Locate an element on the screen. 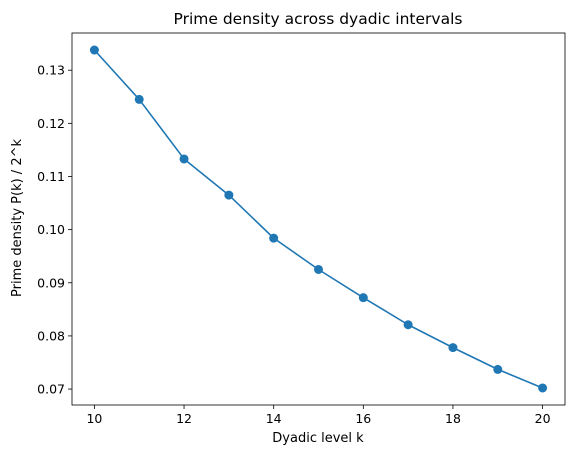  x-tick-label: 18 is located at coordinates (453, 418).